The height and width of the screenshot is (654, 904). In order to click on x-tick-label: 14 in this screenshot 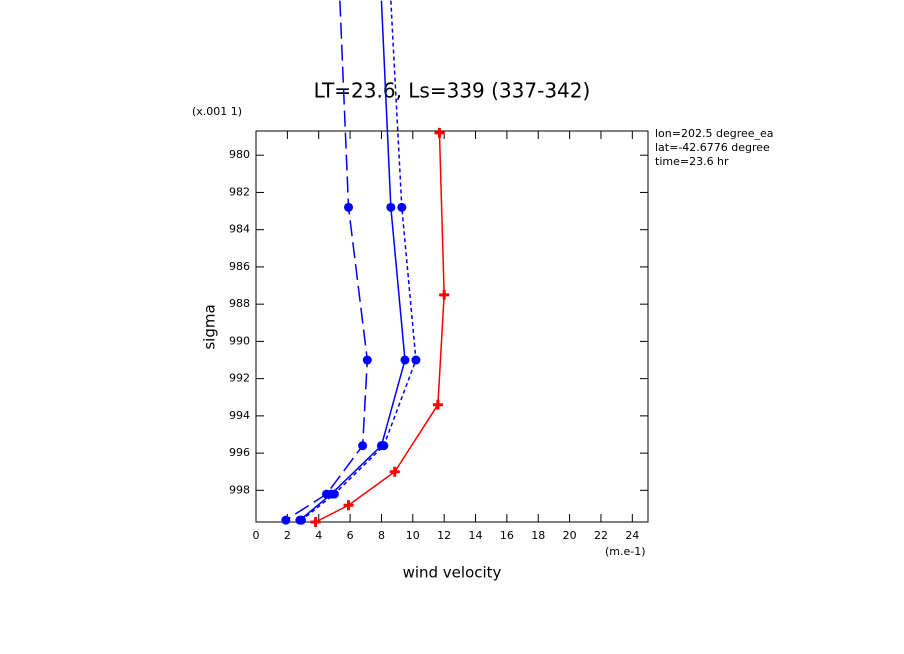, I will do `click(476, 535)`.